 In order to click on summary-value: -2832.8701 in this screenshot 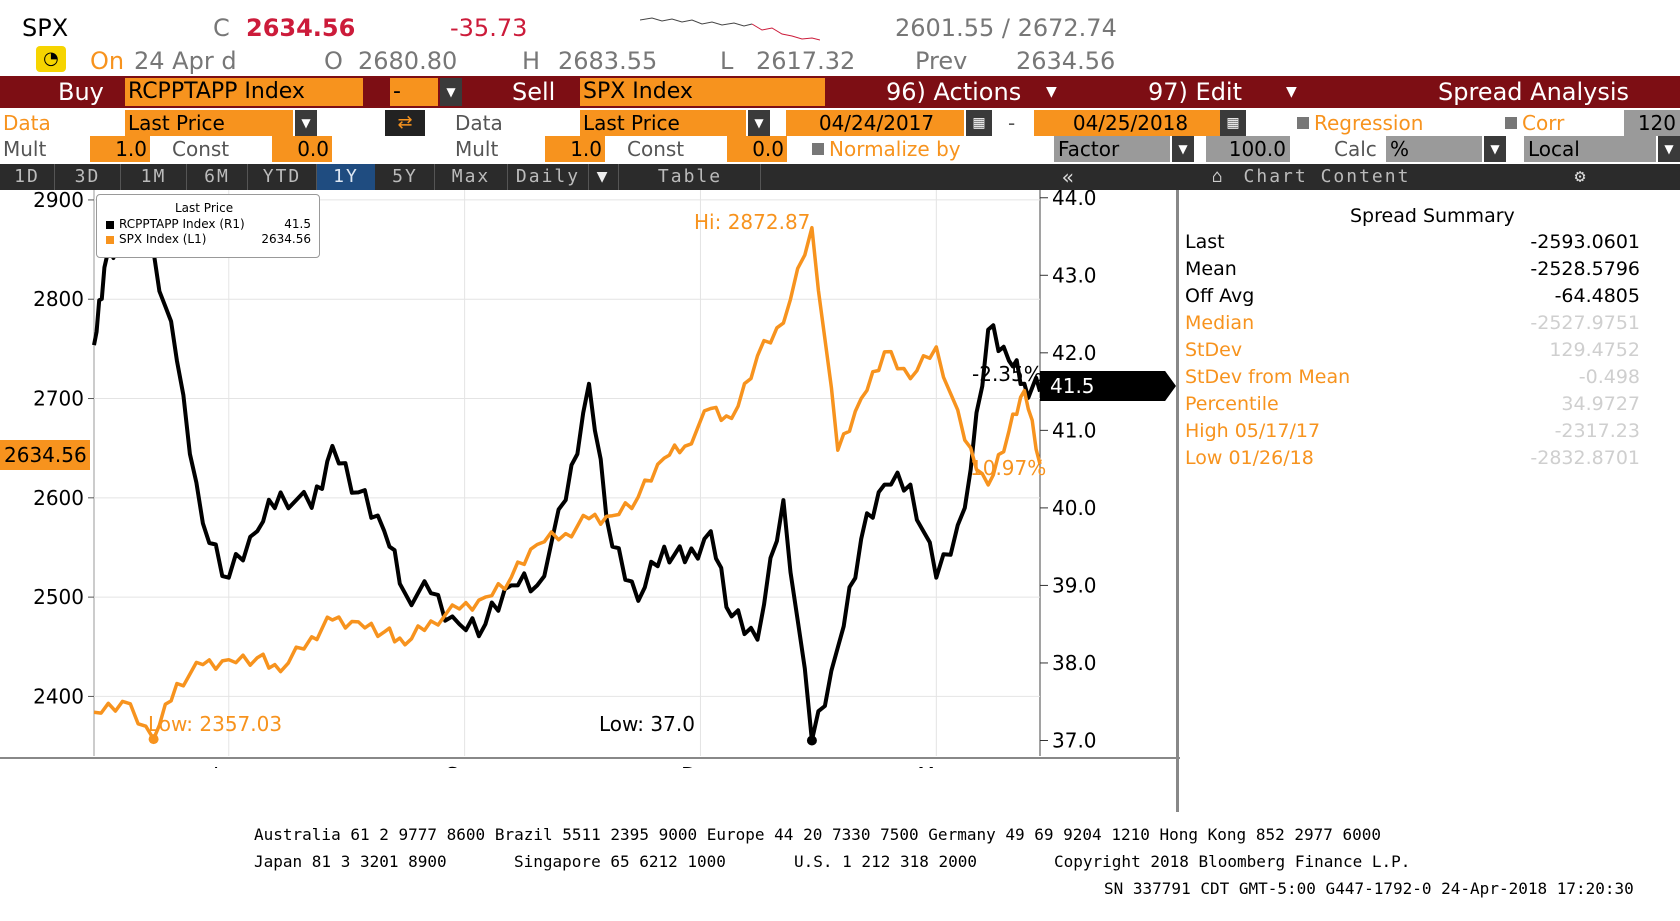, I will do `click(1585, 458)`.